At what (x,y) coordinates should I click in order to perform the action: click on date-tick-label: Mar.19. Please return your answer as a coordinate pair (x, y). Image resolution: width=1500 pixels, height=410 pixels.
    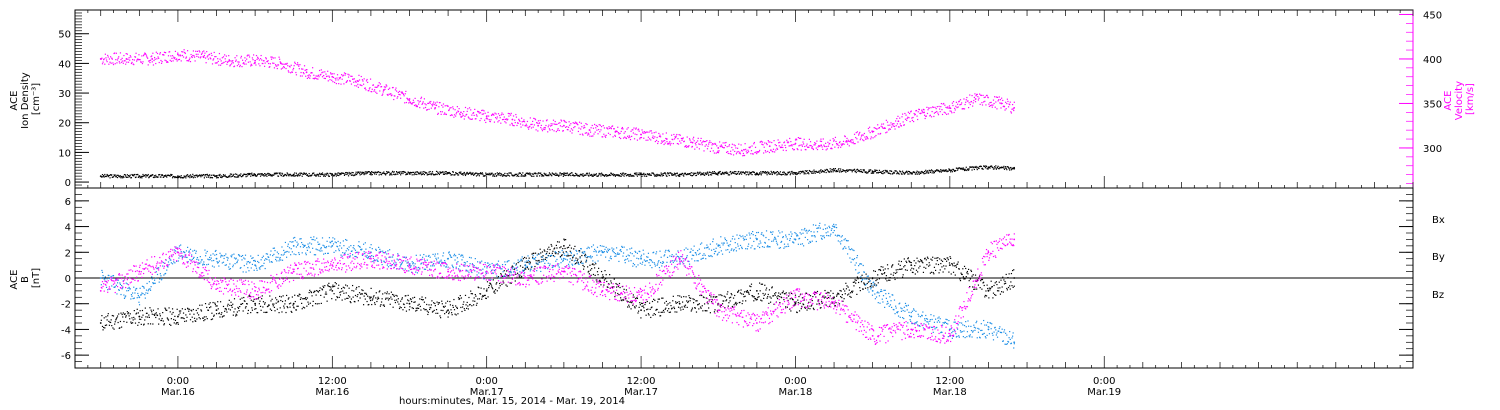
    Looking at the image, I should click on (1104, 392).